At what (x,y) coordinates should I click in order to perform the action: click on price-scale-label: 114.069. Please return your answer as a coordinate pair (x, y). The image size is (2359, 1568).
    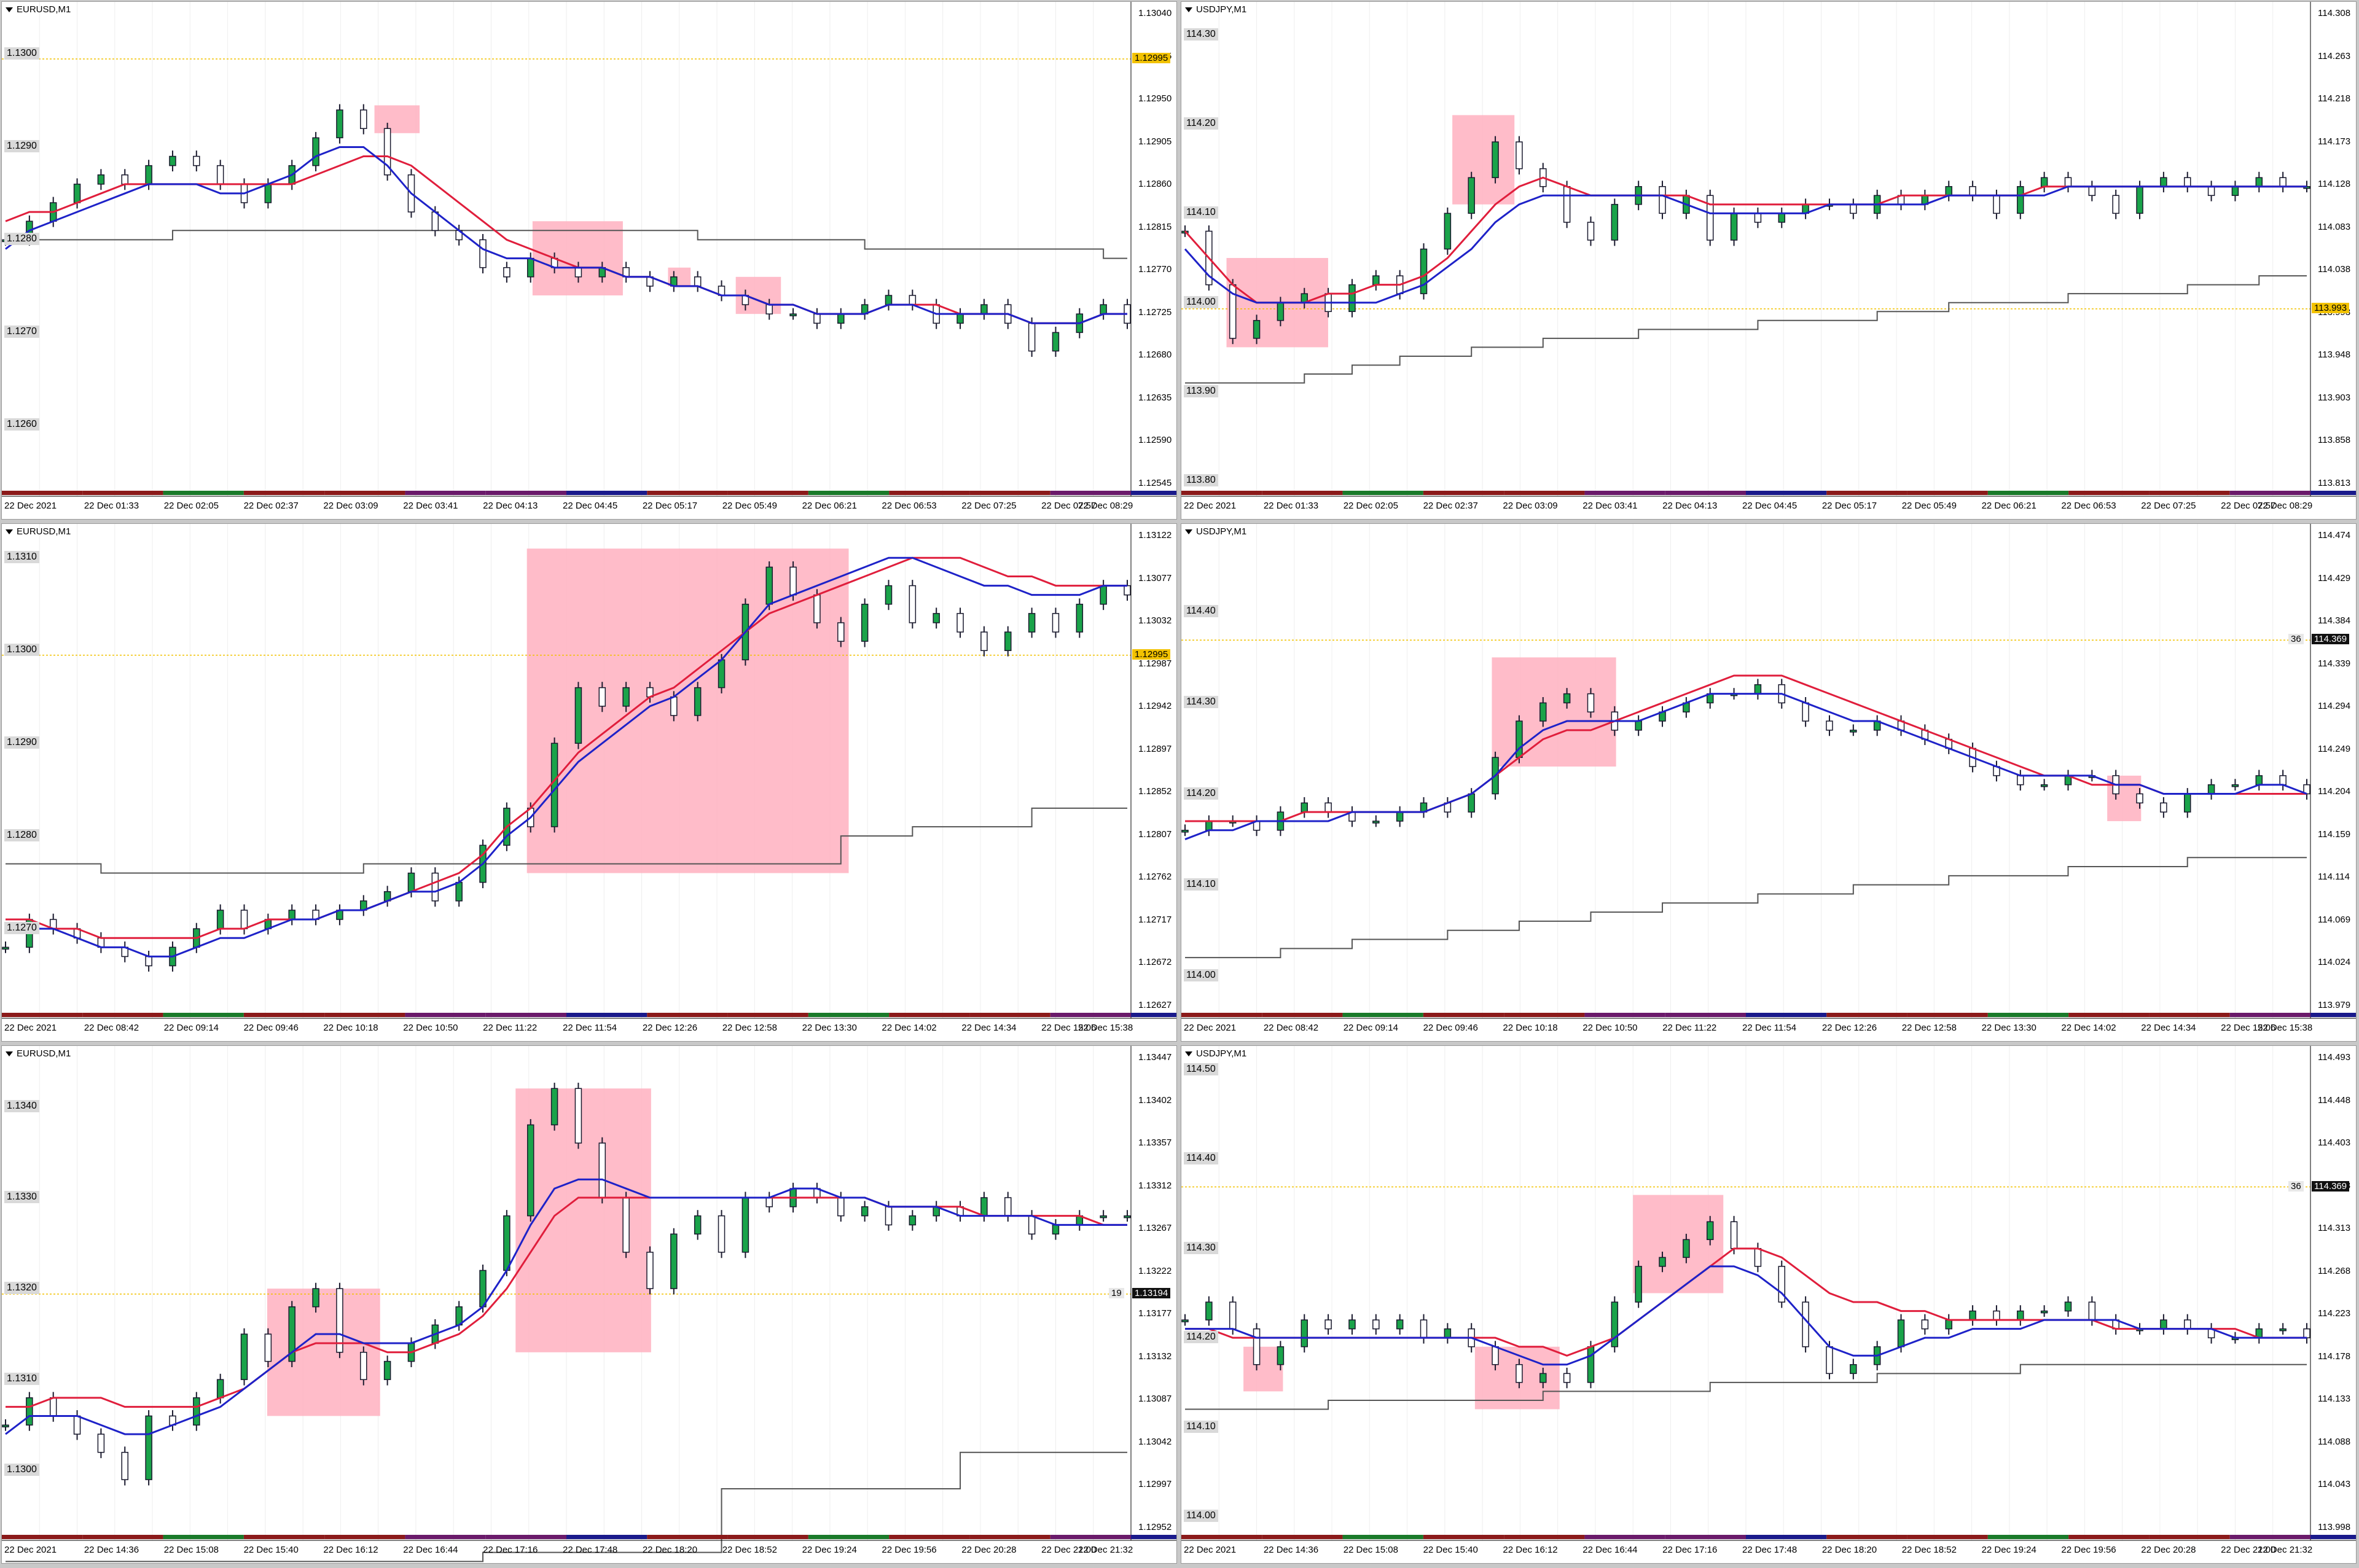
    Looking at the image, I should click on (2334, 919).